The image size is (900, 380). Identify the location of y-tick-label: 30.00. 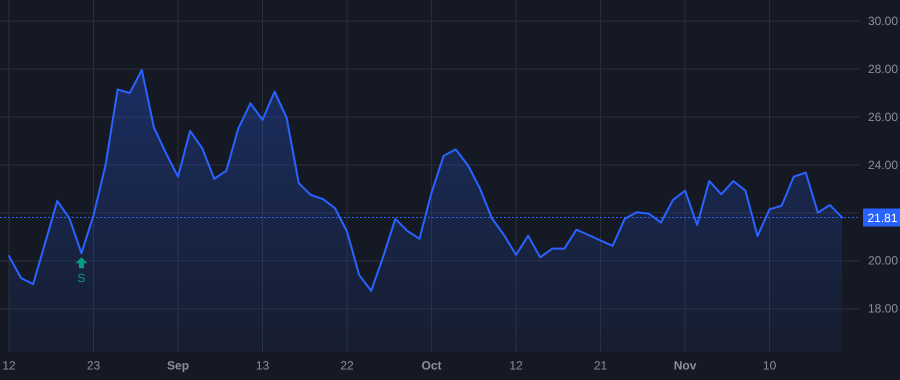
(883, 21).